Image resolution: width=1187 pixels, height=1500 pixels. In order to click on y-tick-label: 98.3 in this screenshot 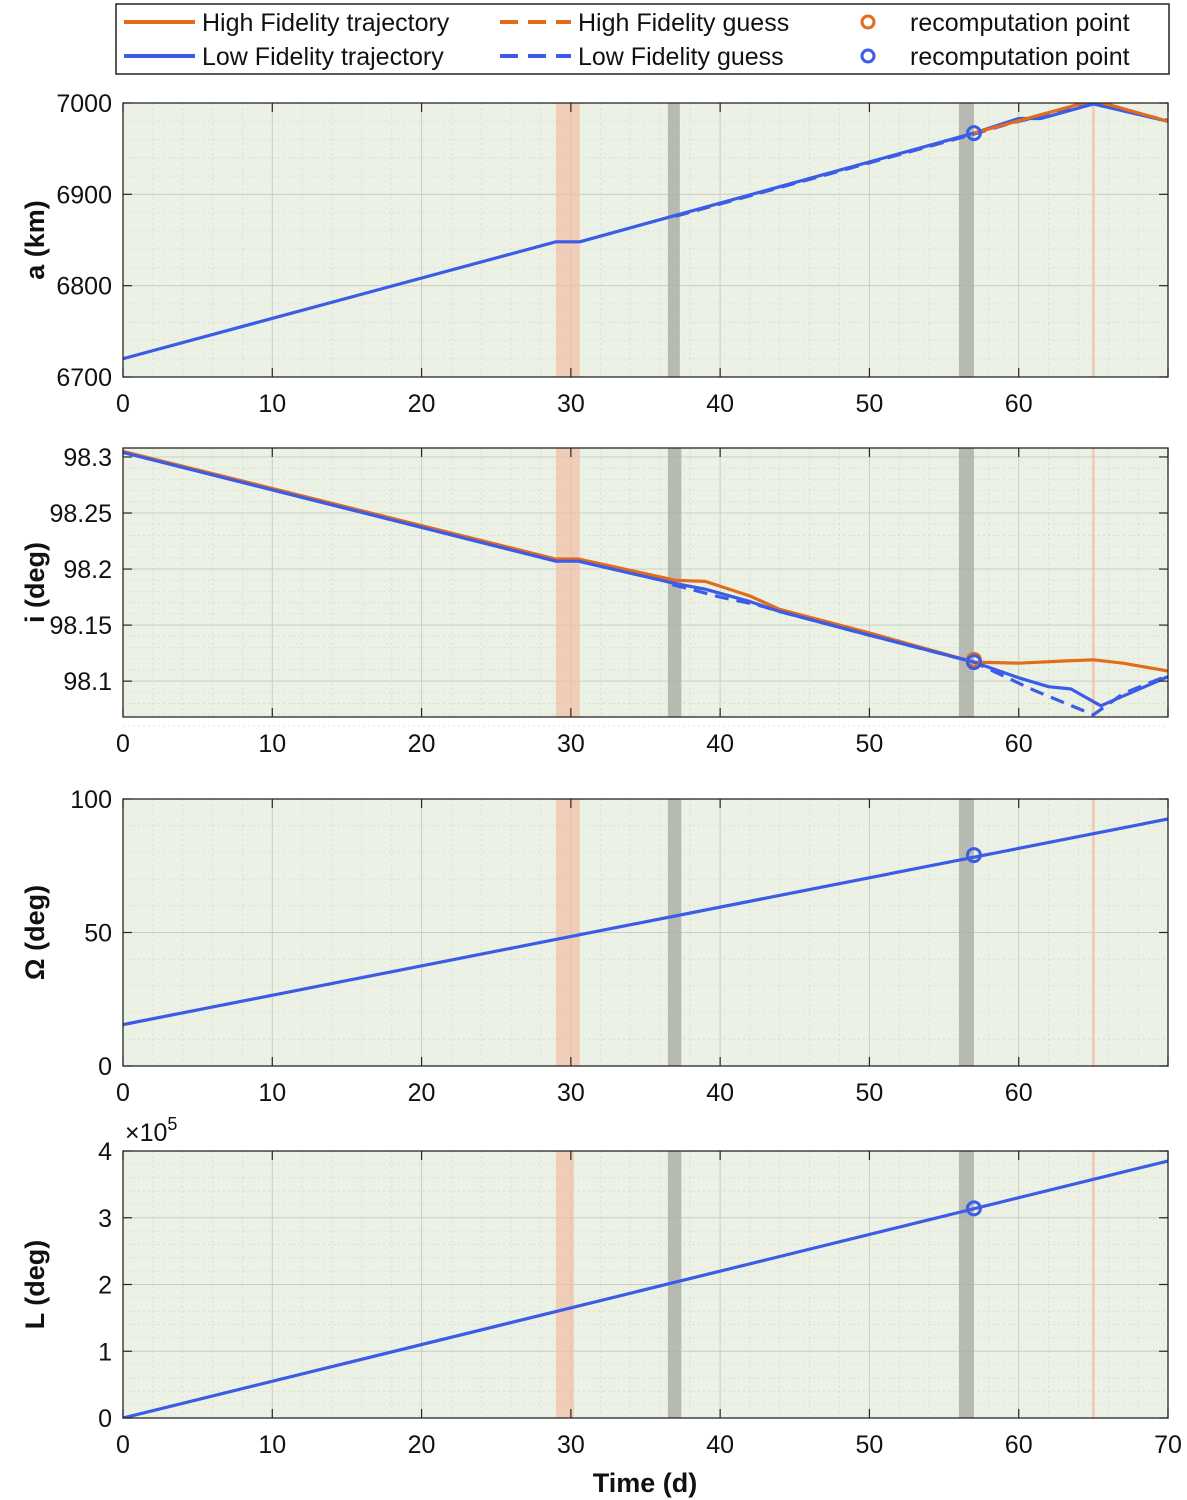, I will do `click(87, 458)`.